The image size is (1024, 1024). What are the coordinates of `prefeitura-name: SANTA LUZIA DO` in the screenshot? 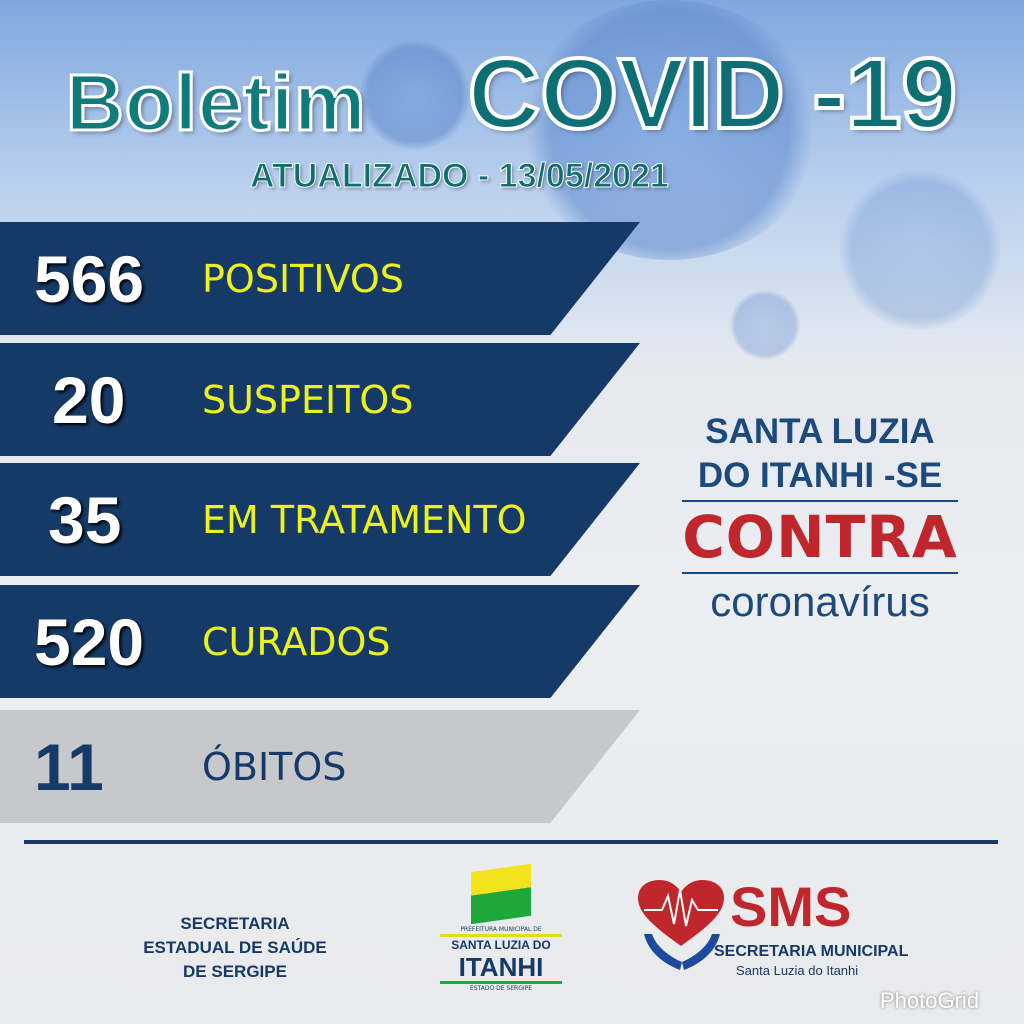 It's located at (501, 945).